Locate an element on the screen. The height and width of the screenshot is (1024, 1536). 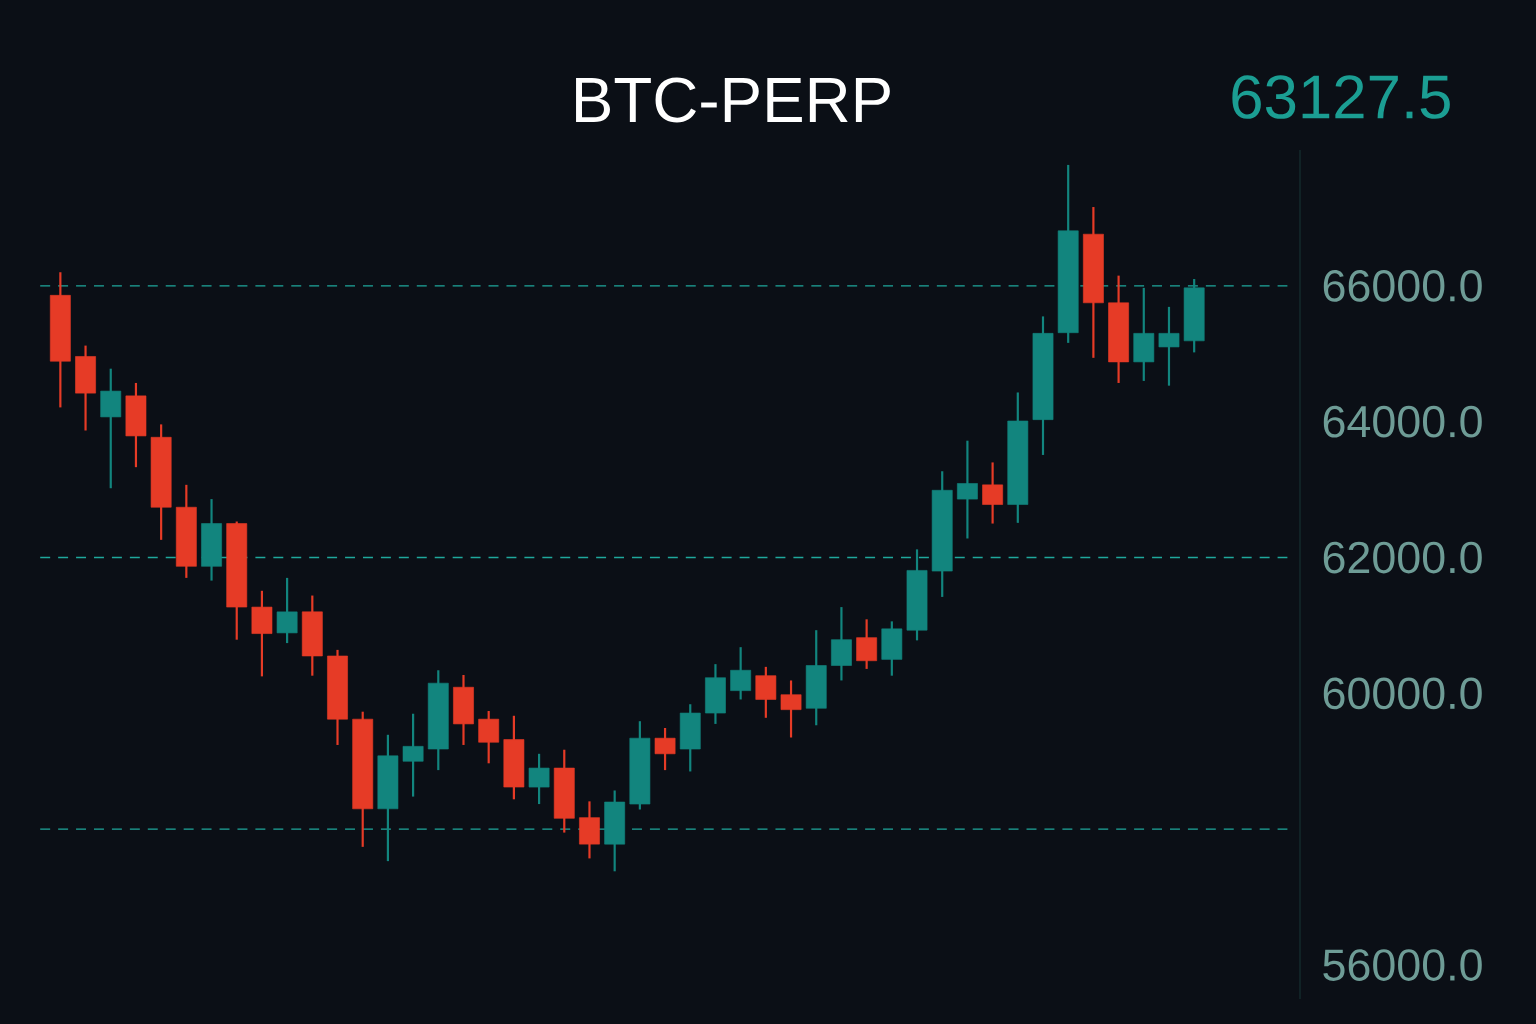
chart-title: BTC-PERP is located at coordinates (733, 100).